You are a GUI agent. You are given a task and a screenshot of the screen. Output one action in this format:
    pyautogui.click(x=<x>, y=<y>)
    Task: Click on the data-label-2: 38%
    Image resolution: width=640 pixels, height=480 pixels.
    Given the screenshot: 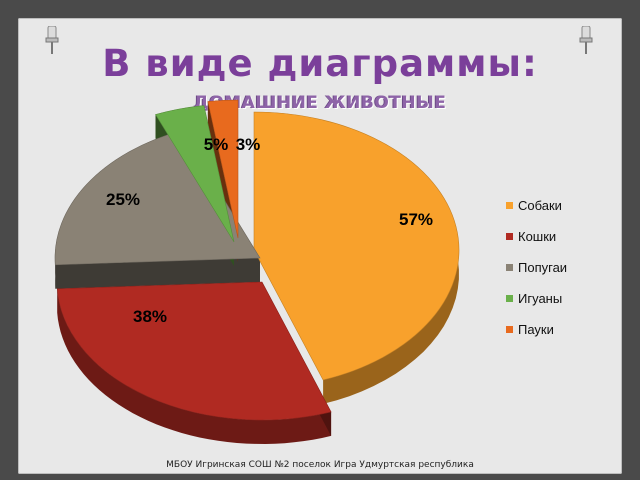 What is the action you would take?
    pyautogui.click(x=150, y=316)
    